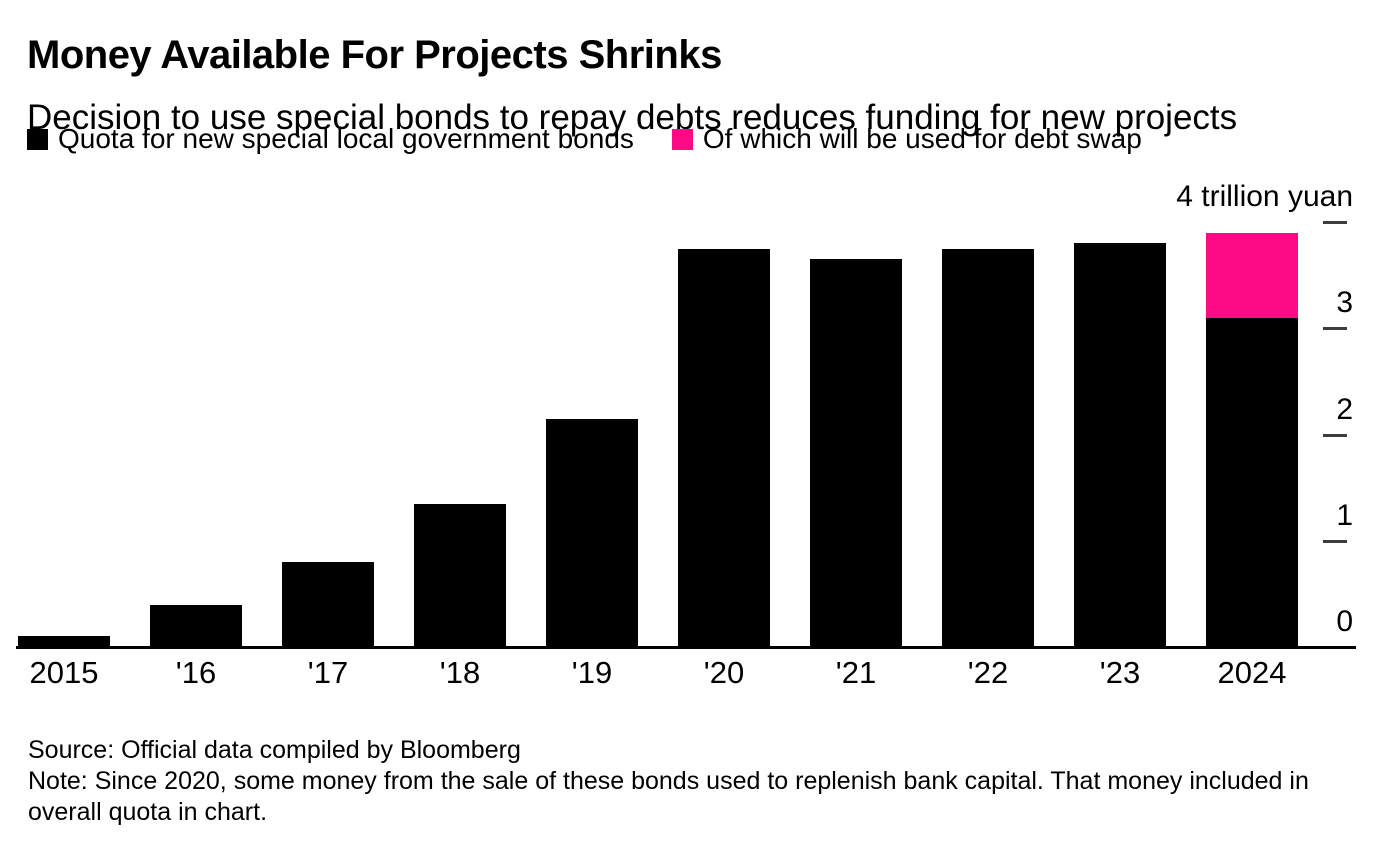  Describe the element at coordinates (922, 138) in the screenshot. I see `legend-label-debt-swap: Of which will be used for debt swap` at that location.